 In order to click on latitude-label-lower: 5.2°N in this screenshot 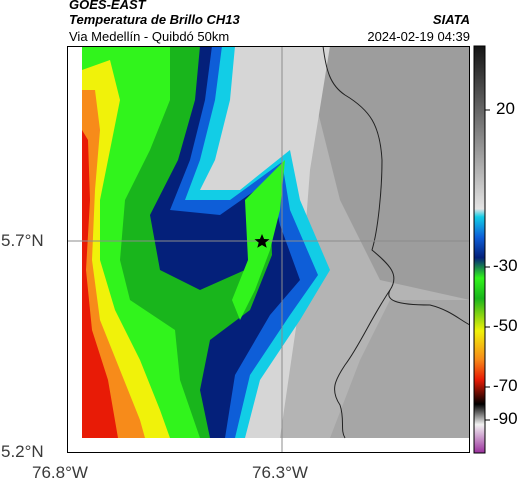, I will do `click(22, 451)`.